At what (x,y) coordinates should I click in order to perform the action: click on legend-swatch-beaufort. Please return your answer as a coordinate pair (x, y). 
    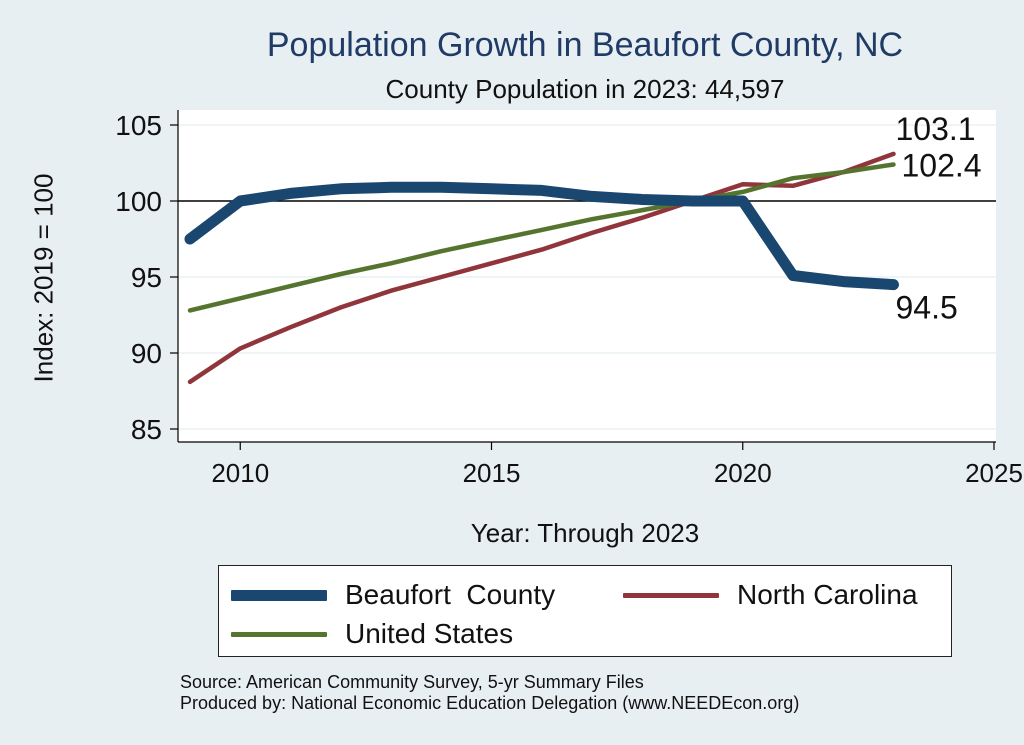
    Looking at the image, I should click on (279, 595).